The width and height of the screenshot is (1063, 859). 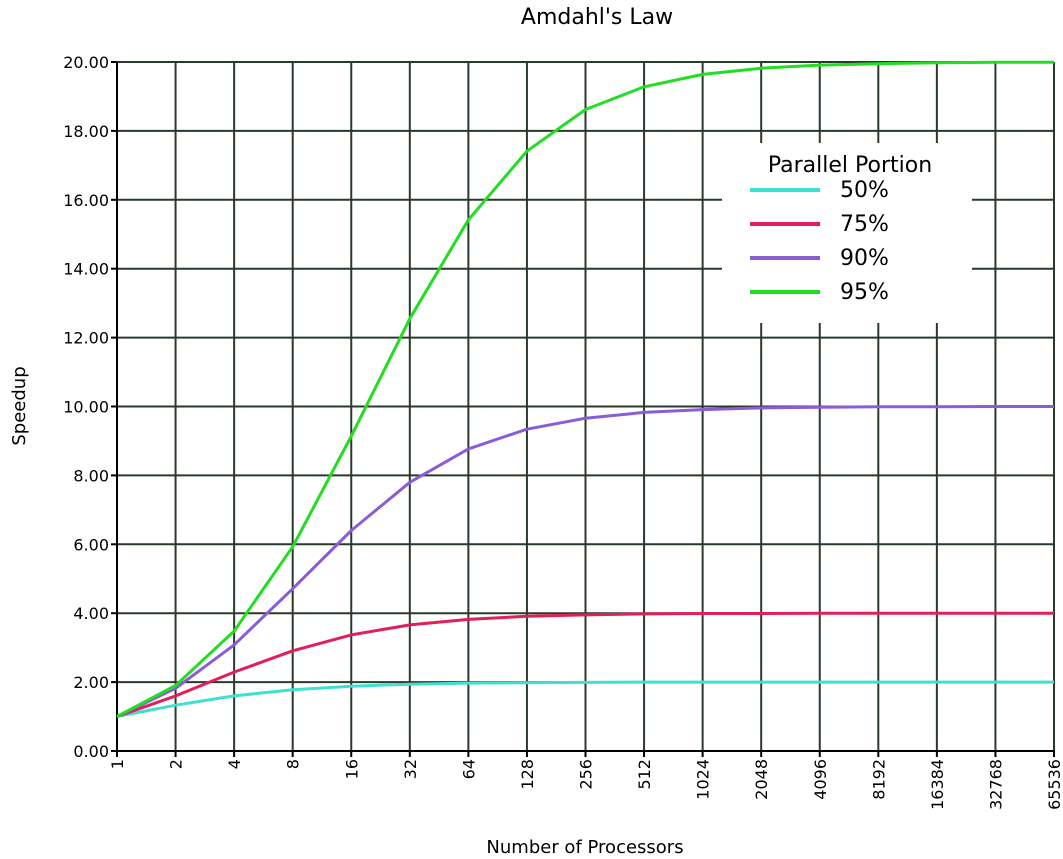 What do you see at coordinates (234, 764) in the screenshot?
I see `x-tick-label: 4` at bounding box center [234, 764].